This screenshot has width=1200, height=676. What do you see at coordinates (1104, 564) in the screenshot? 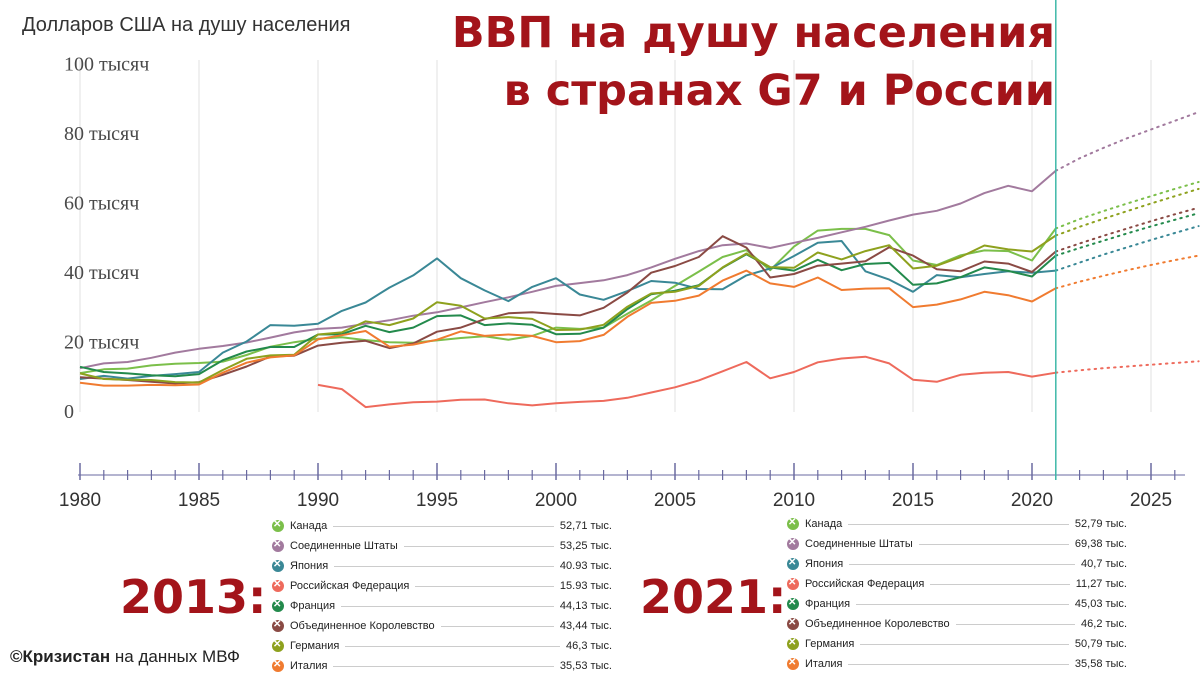
I see `legend-value: 40,7 тыс.` at bounding box center [1104, 564].